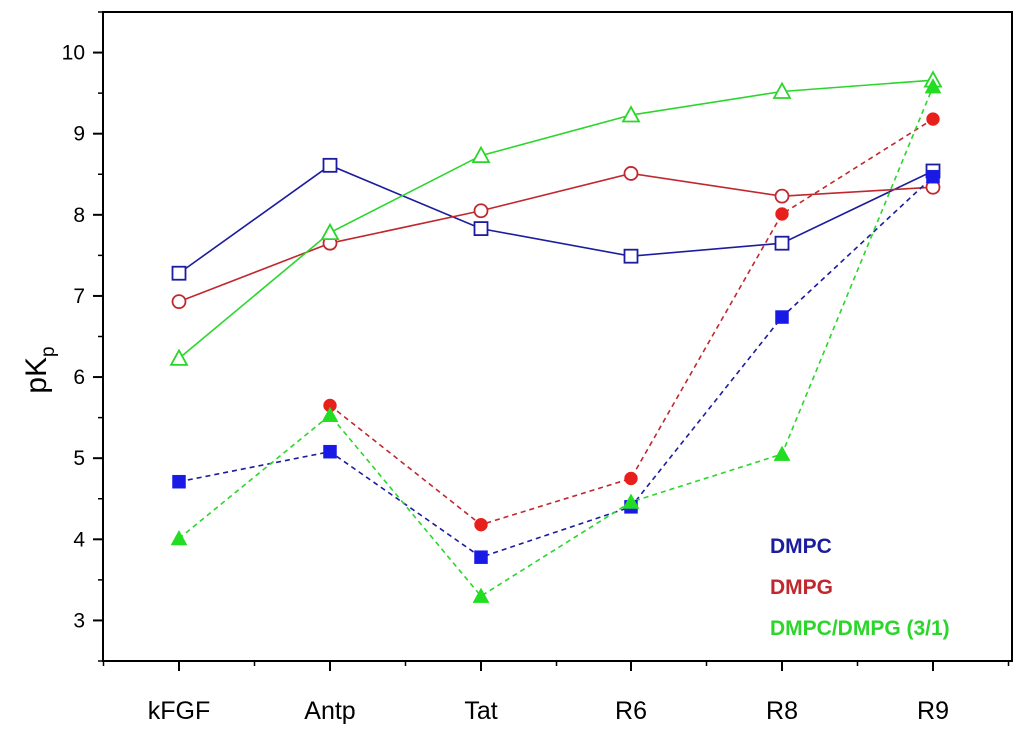 The image size is (1024, 739). Describe the element at coordinates (79, 296) in the screenshot. I see `y-tick-label: 7` at that location.